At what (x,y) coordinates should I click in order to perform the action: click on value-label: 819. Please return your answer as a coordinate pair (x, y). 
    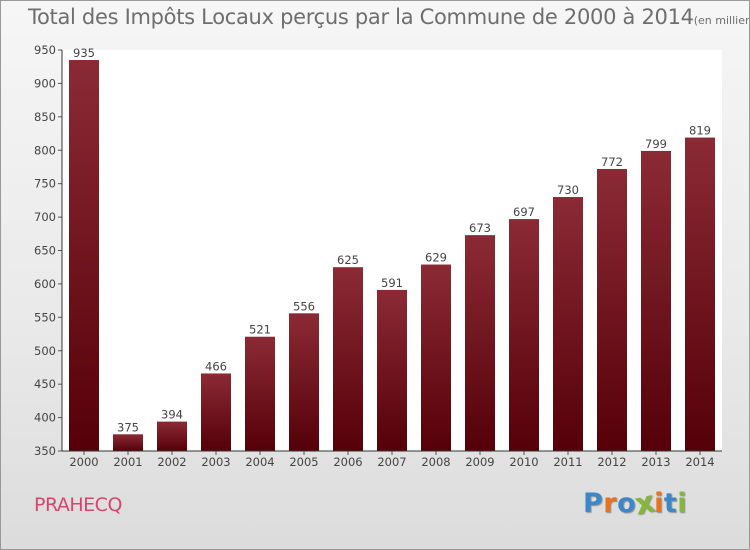
    Looking at the image, I should click on (700, 131).